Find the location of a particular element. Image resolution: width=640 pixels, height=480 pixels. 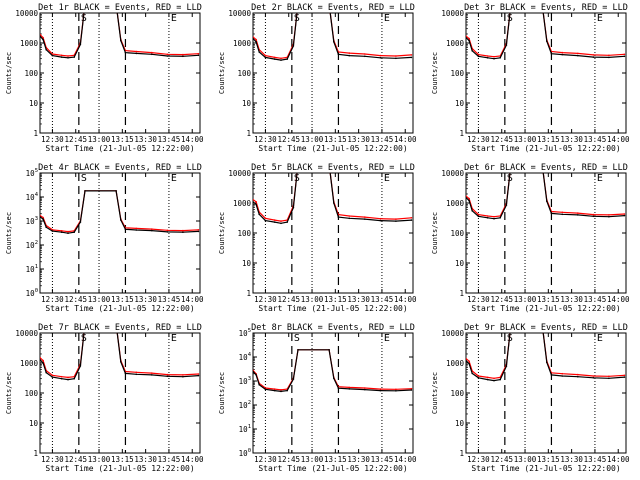

end-annotation: E is located at coordinates (600, 338).